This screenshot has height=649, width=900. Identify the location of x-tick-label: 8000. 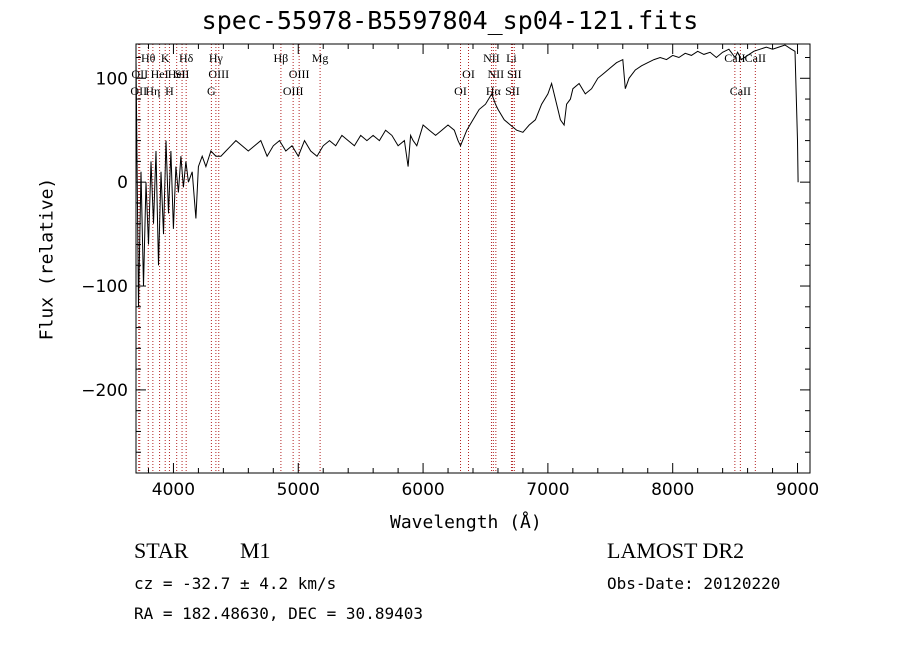
(672, 490).